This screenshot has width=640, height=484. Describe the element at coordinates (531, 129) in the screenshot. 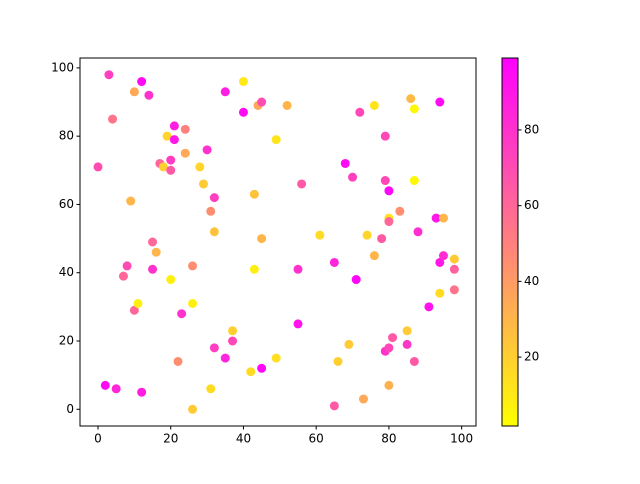

I see `colorbar-tick-label: 80` at that location.